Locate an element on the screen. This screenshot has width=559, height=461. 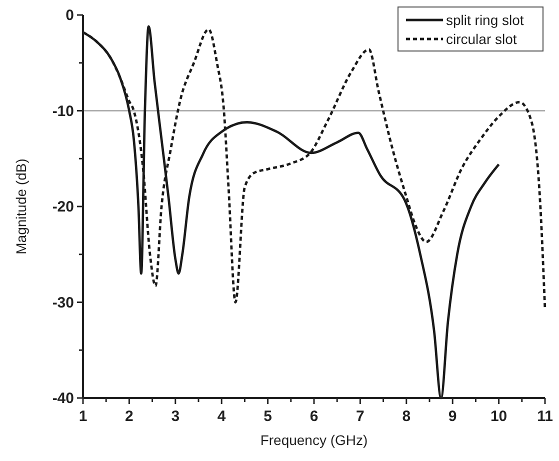
x-tick-label: 11 is located at coordinates (545, 416).